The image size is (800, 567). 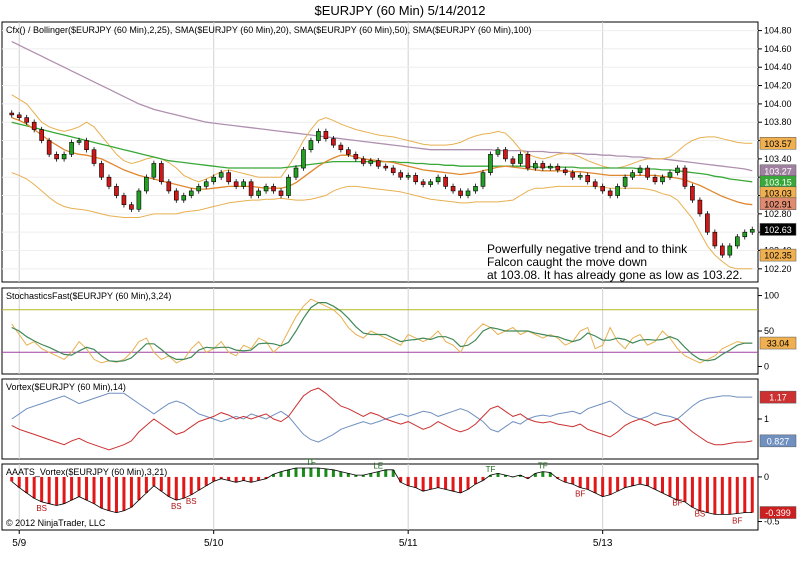 I want to click on signal-marker: LE, so click(x=378, y=466).